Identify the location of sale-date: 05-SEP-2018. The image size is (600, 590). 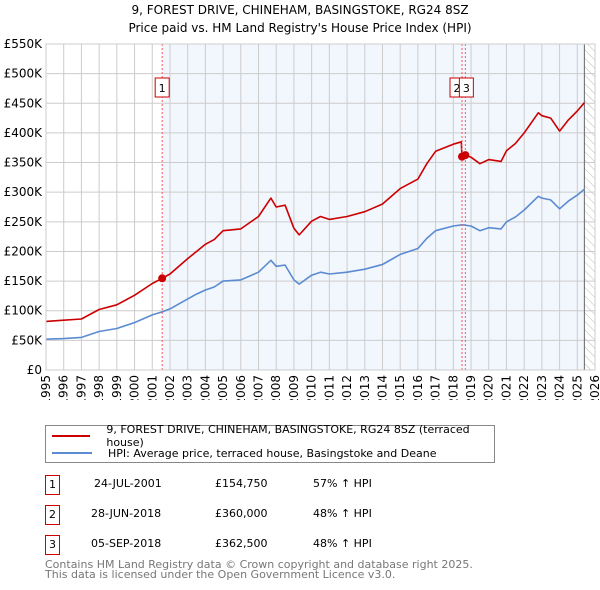
(126, 543).